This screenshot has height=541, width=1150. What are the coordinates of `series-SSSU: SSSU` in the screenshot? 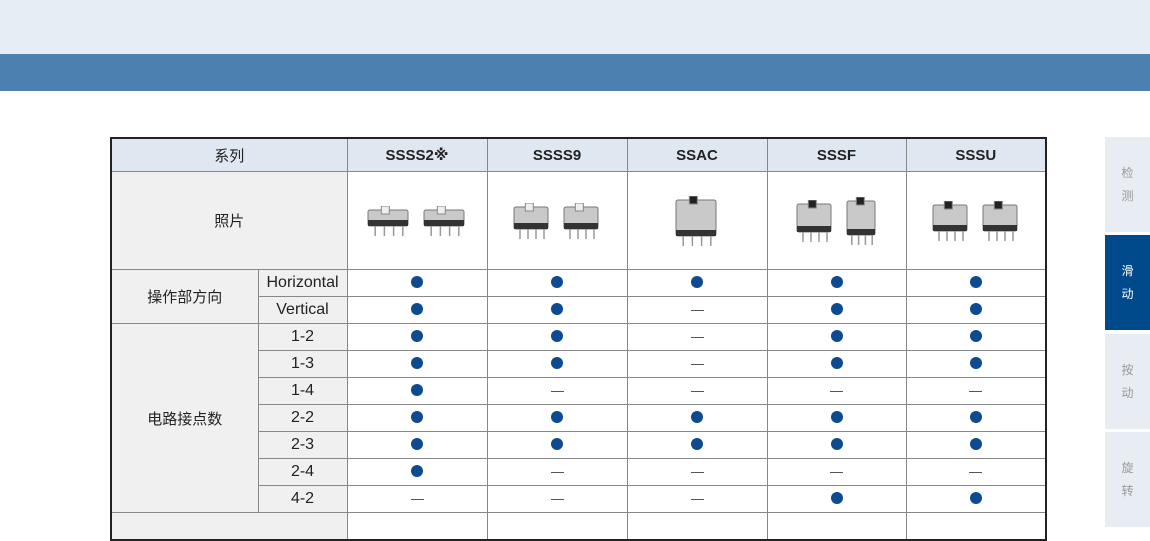 It's located at (976, 154).